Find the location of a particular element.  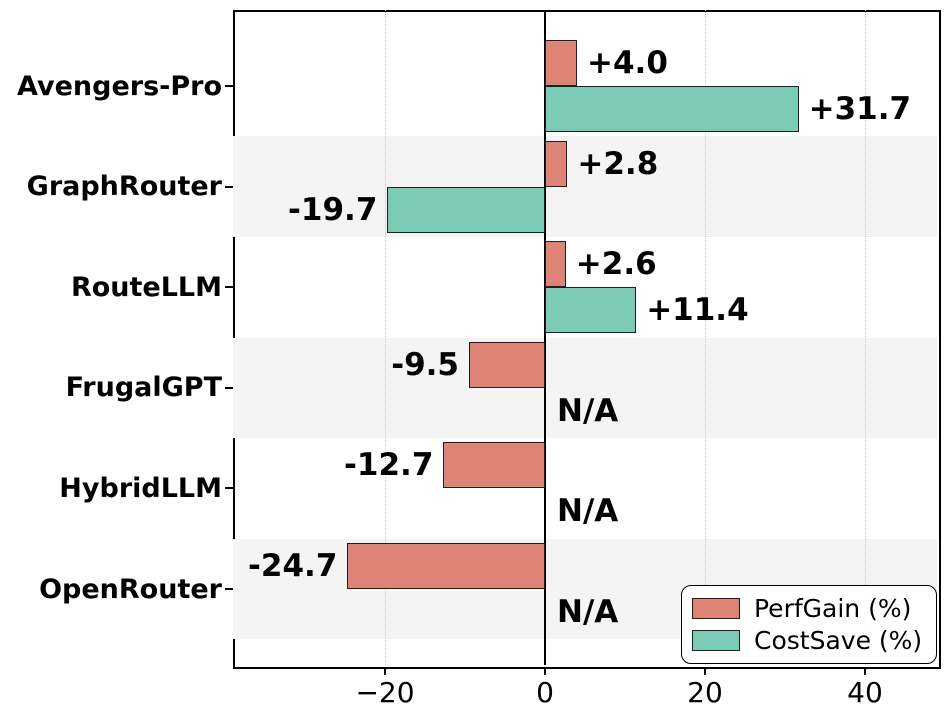

category-label: HybridLLM is located at coordinates (140, 488).